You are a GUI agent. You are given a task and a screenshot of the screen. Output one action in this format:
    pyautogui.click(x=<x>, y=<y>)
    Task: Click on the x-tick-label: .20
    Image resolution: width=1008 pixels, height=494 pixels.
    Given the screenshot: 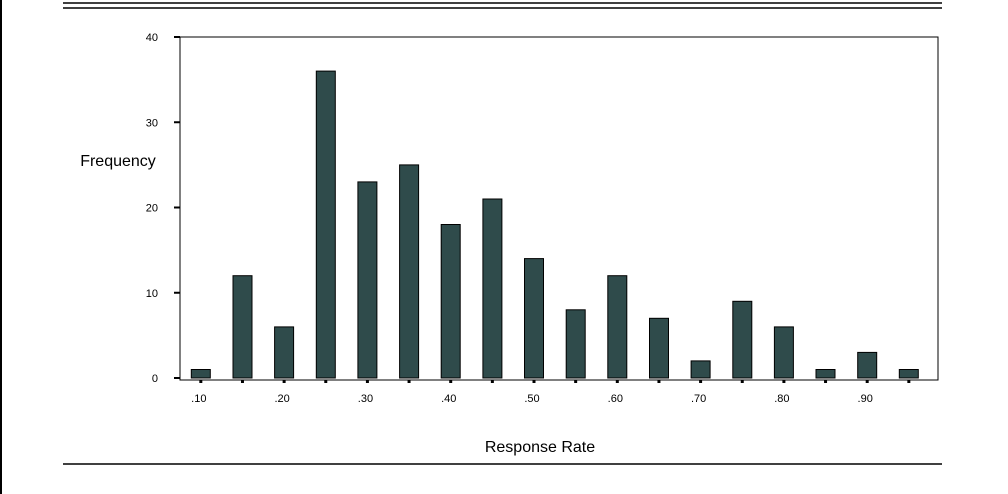 What is the action you would take?
    pyautogui.click(x=281, y=399)
    